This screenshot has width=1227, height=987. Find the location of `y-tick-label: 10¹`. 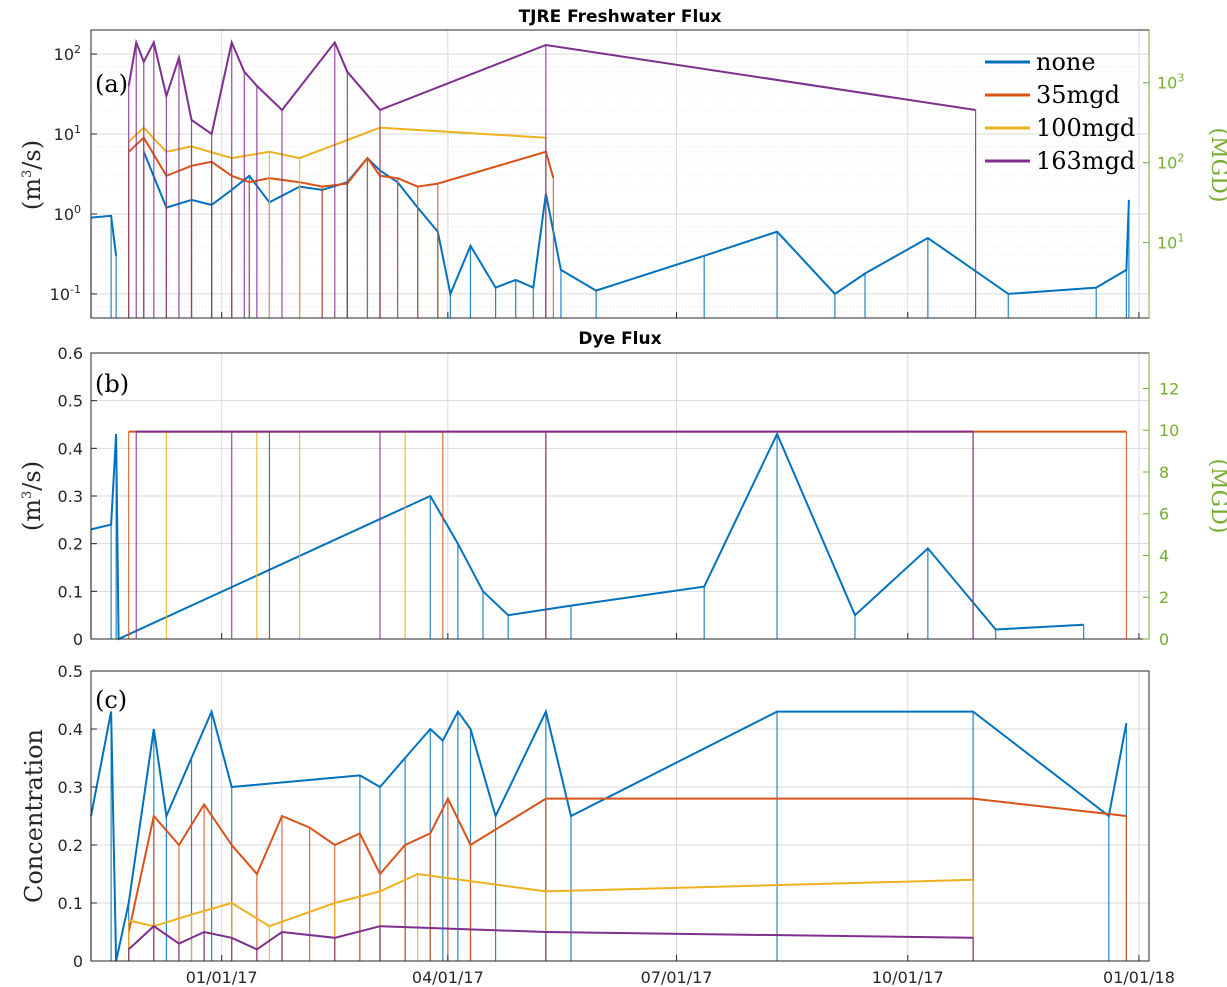

y-tick-label: 10¹ is located at coordinates (67, 133).